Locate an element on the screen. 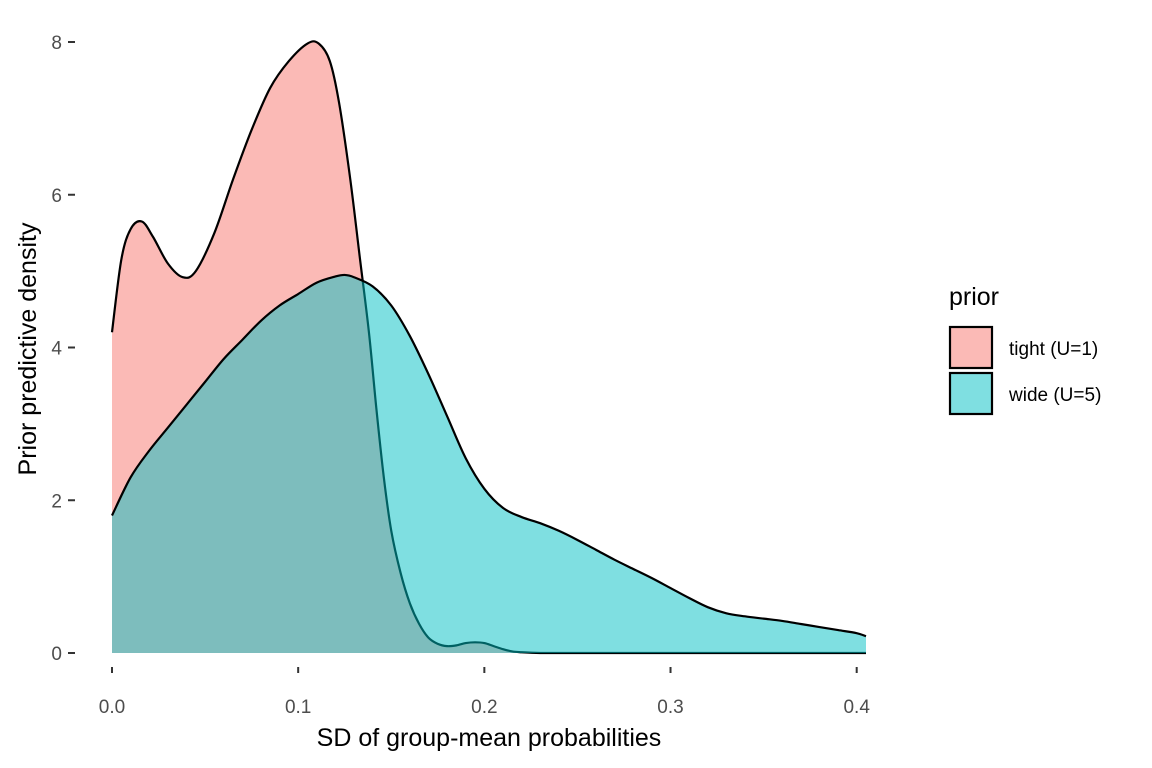  y-axis: 0 2 4 6 8 is located at coordinates (63, 349).